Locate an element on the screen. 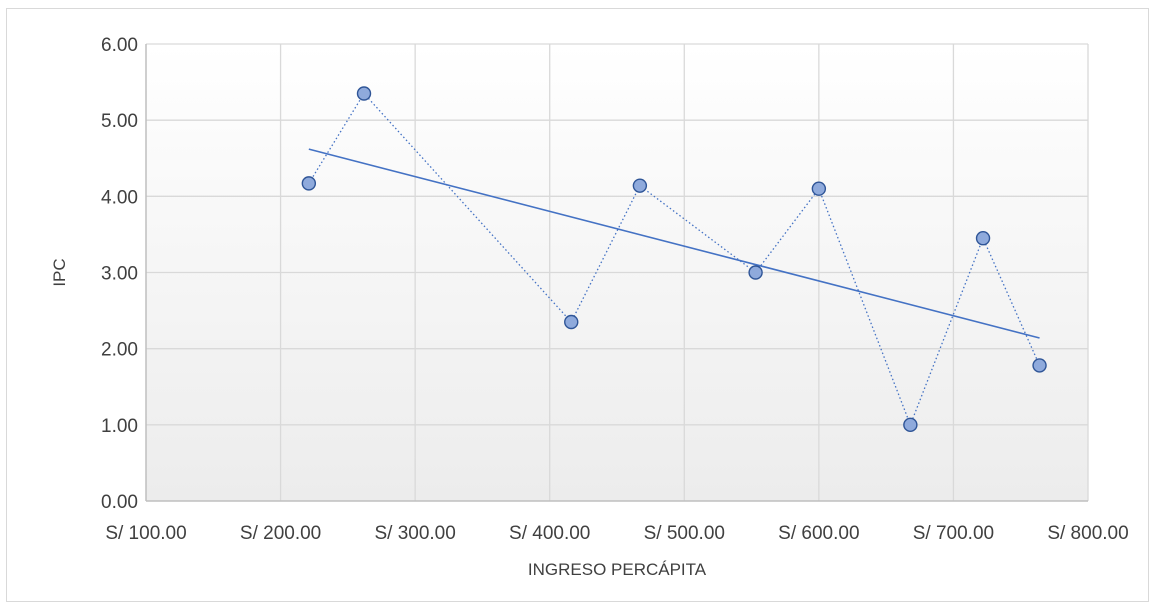 The height and width of the screenshot is (605, 1155). y-tick-label: 2.00 is located at coordinates (119, 350).